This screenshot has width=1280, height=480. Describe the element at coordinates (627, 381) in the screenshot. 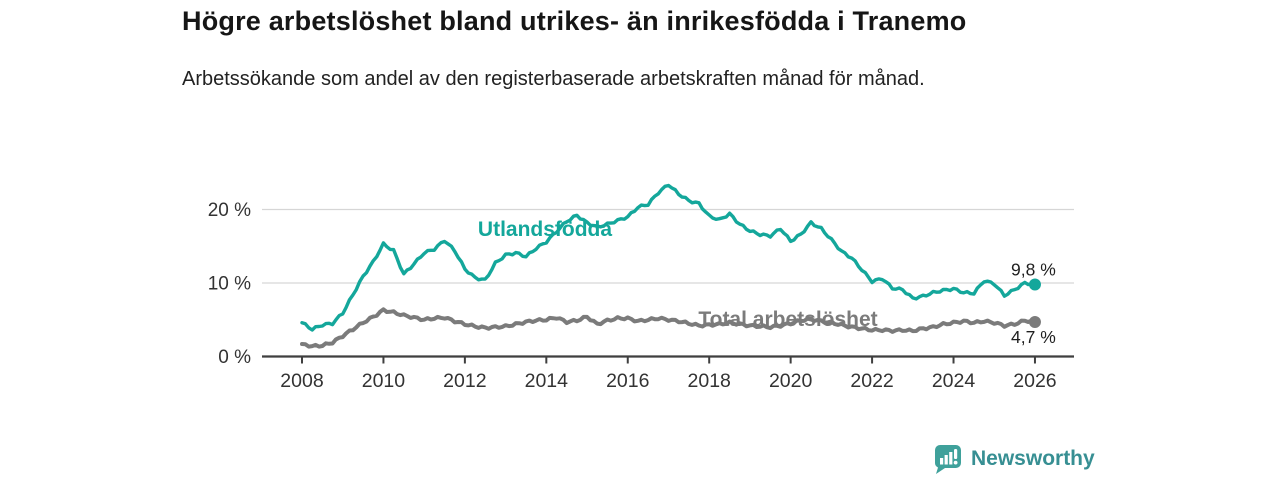

I see `x-axis-tick-label: 2016` at that location.